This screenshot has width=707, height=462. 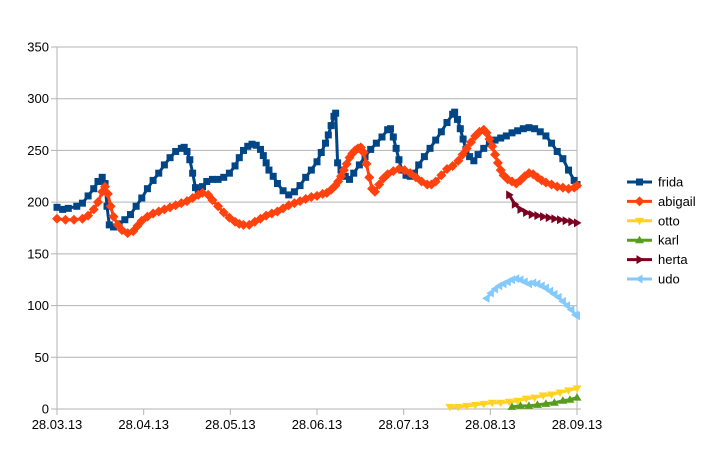 I want to click on legend-label-frida: frida, so click(x=671, y=182).